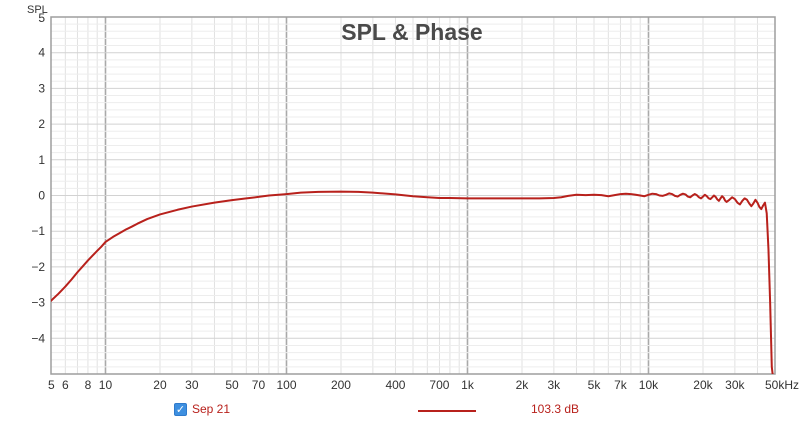 The width and height of the screenshot is (800, 433). I want to click on x-tick-label: 10k, so click(649, 385).